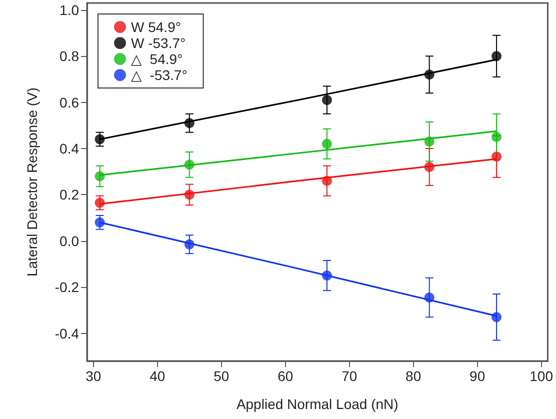 Image resolution: width=556 pixels, height=419 pixels. What do you see at coordinates (67, 333) in the screenshot?
I see `y-tick-label: -0.4` at bounding box center [67, 333].